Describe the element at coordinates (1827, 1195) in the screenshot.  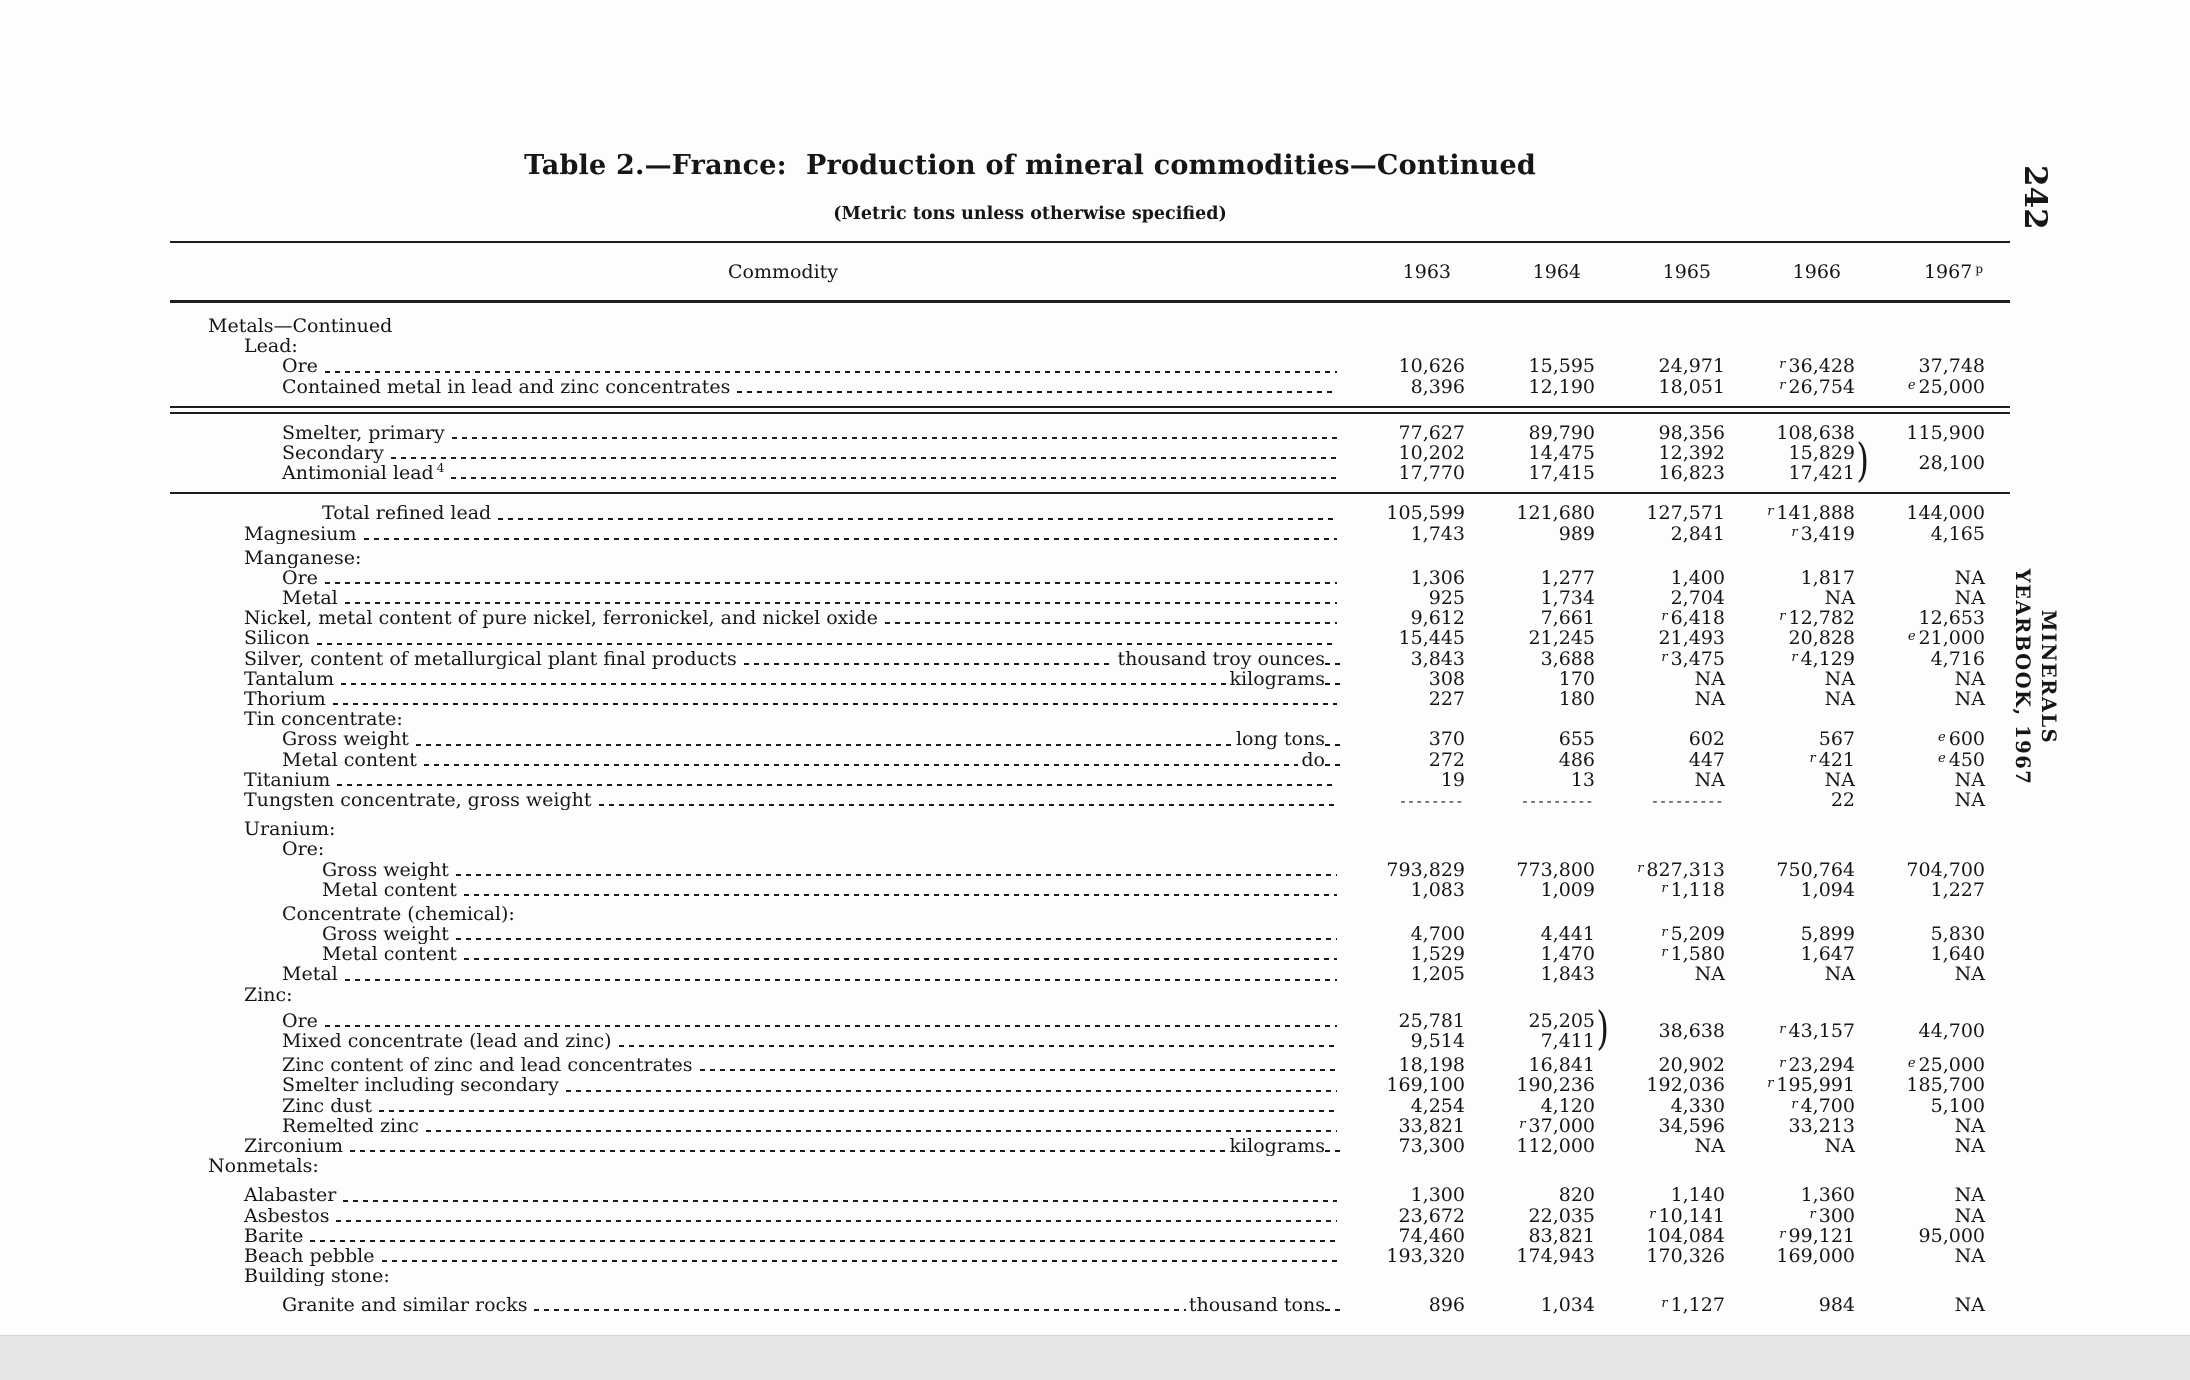
I see `cell-value: 1,360` at that location.